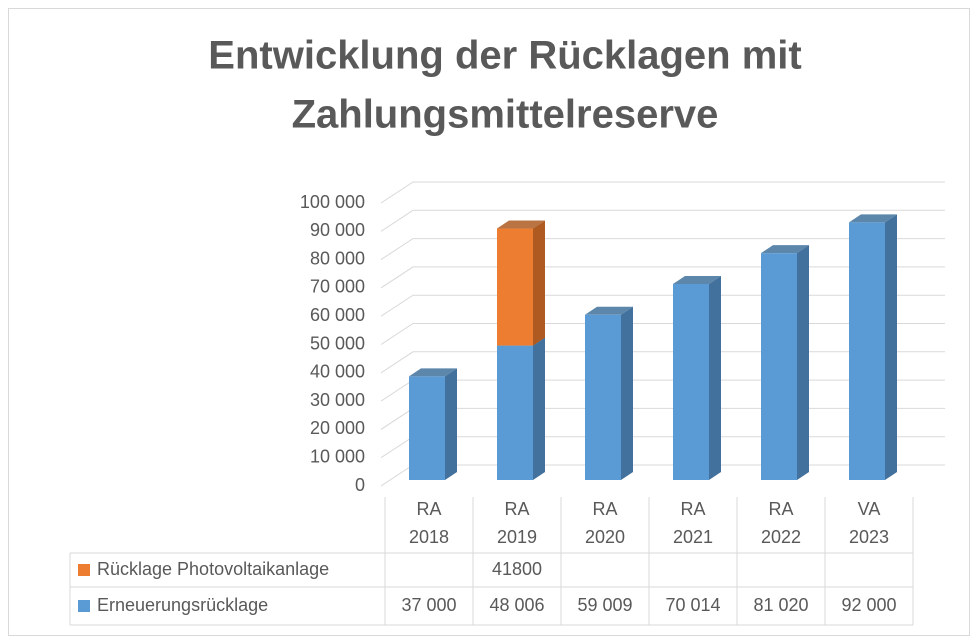 The height and width of the screenshot is (643, 977). I want to click on legend-label: Erneuerungsrücklage, so click(182, 605).